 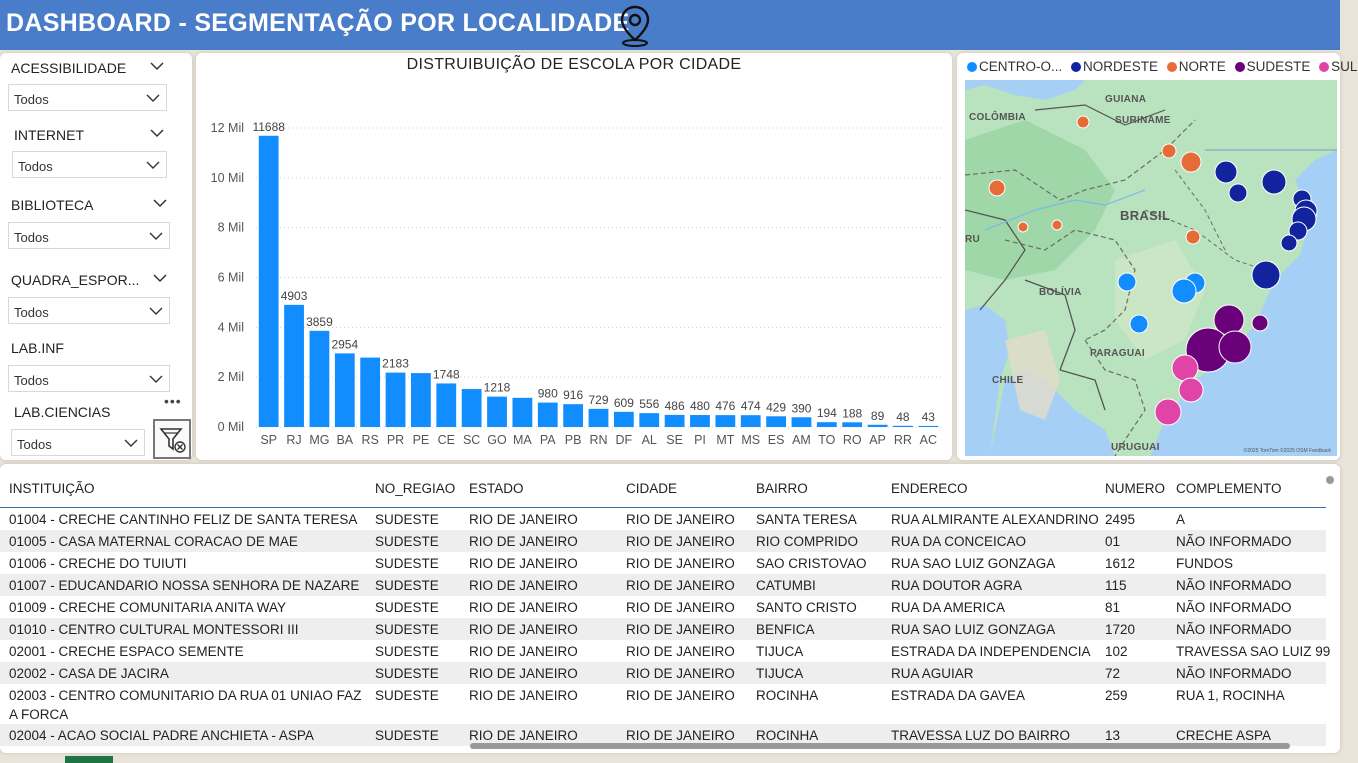 What do you see at coordinates (231, 228) in the screenshot?
I see `y-tick-label: 8 Mil` at bounding box center [231, 228].